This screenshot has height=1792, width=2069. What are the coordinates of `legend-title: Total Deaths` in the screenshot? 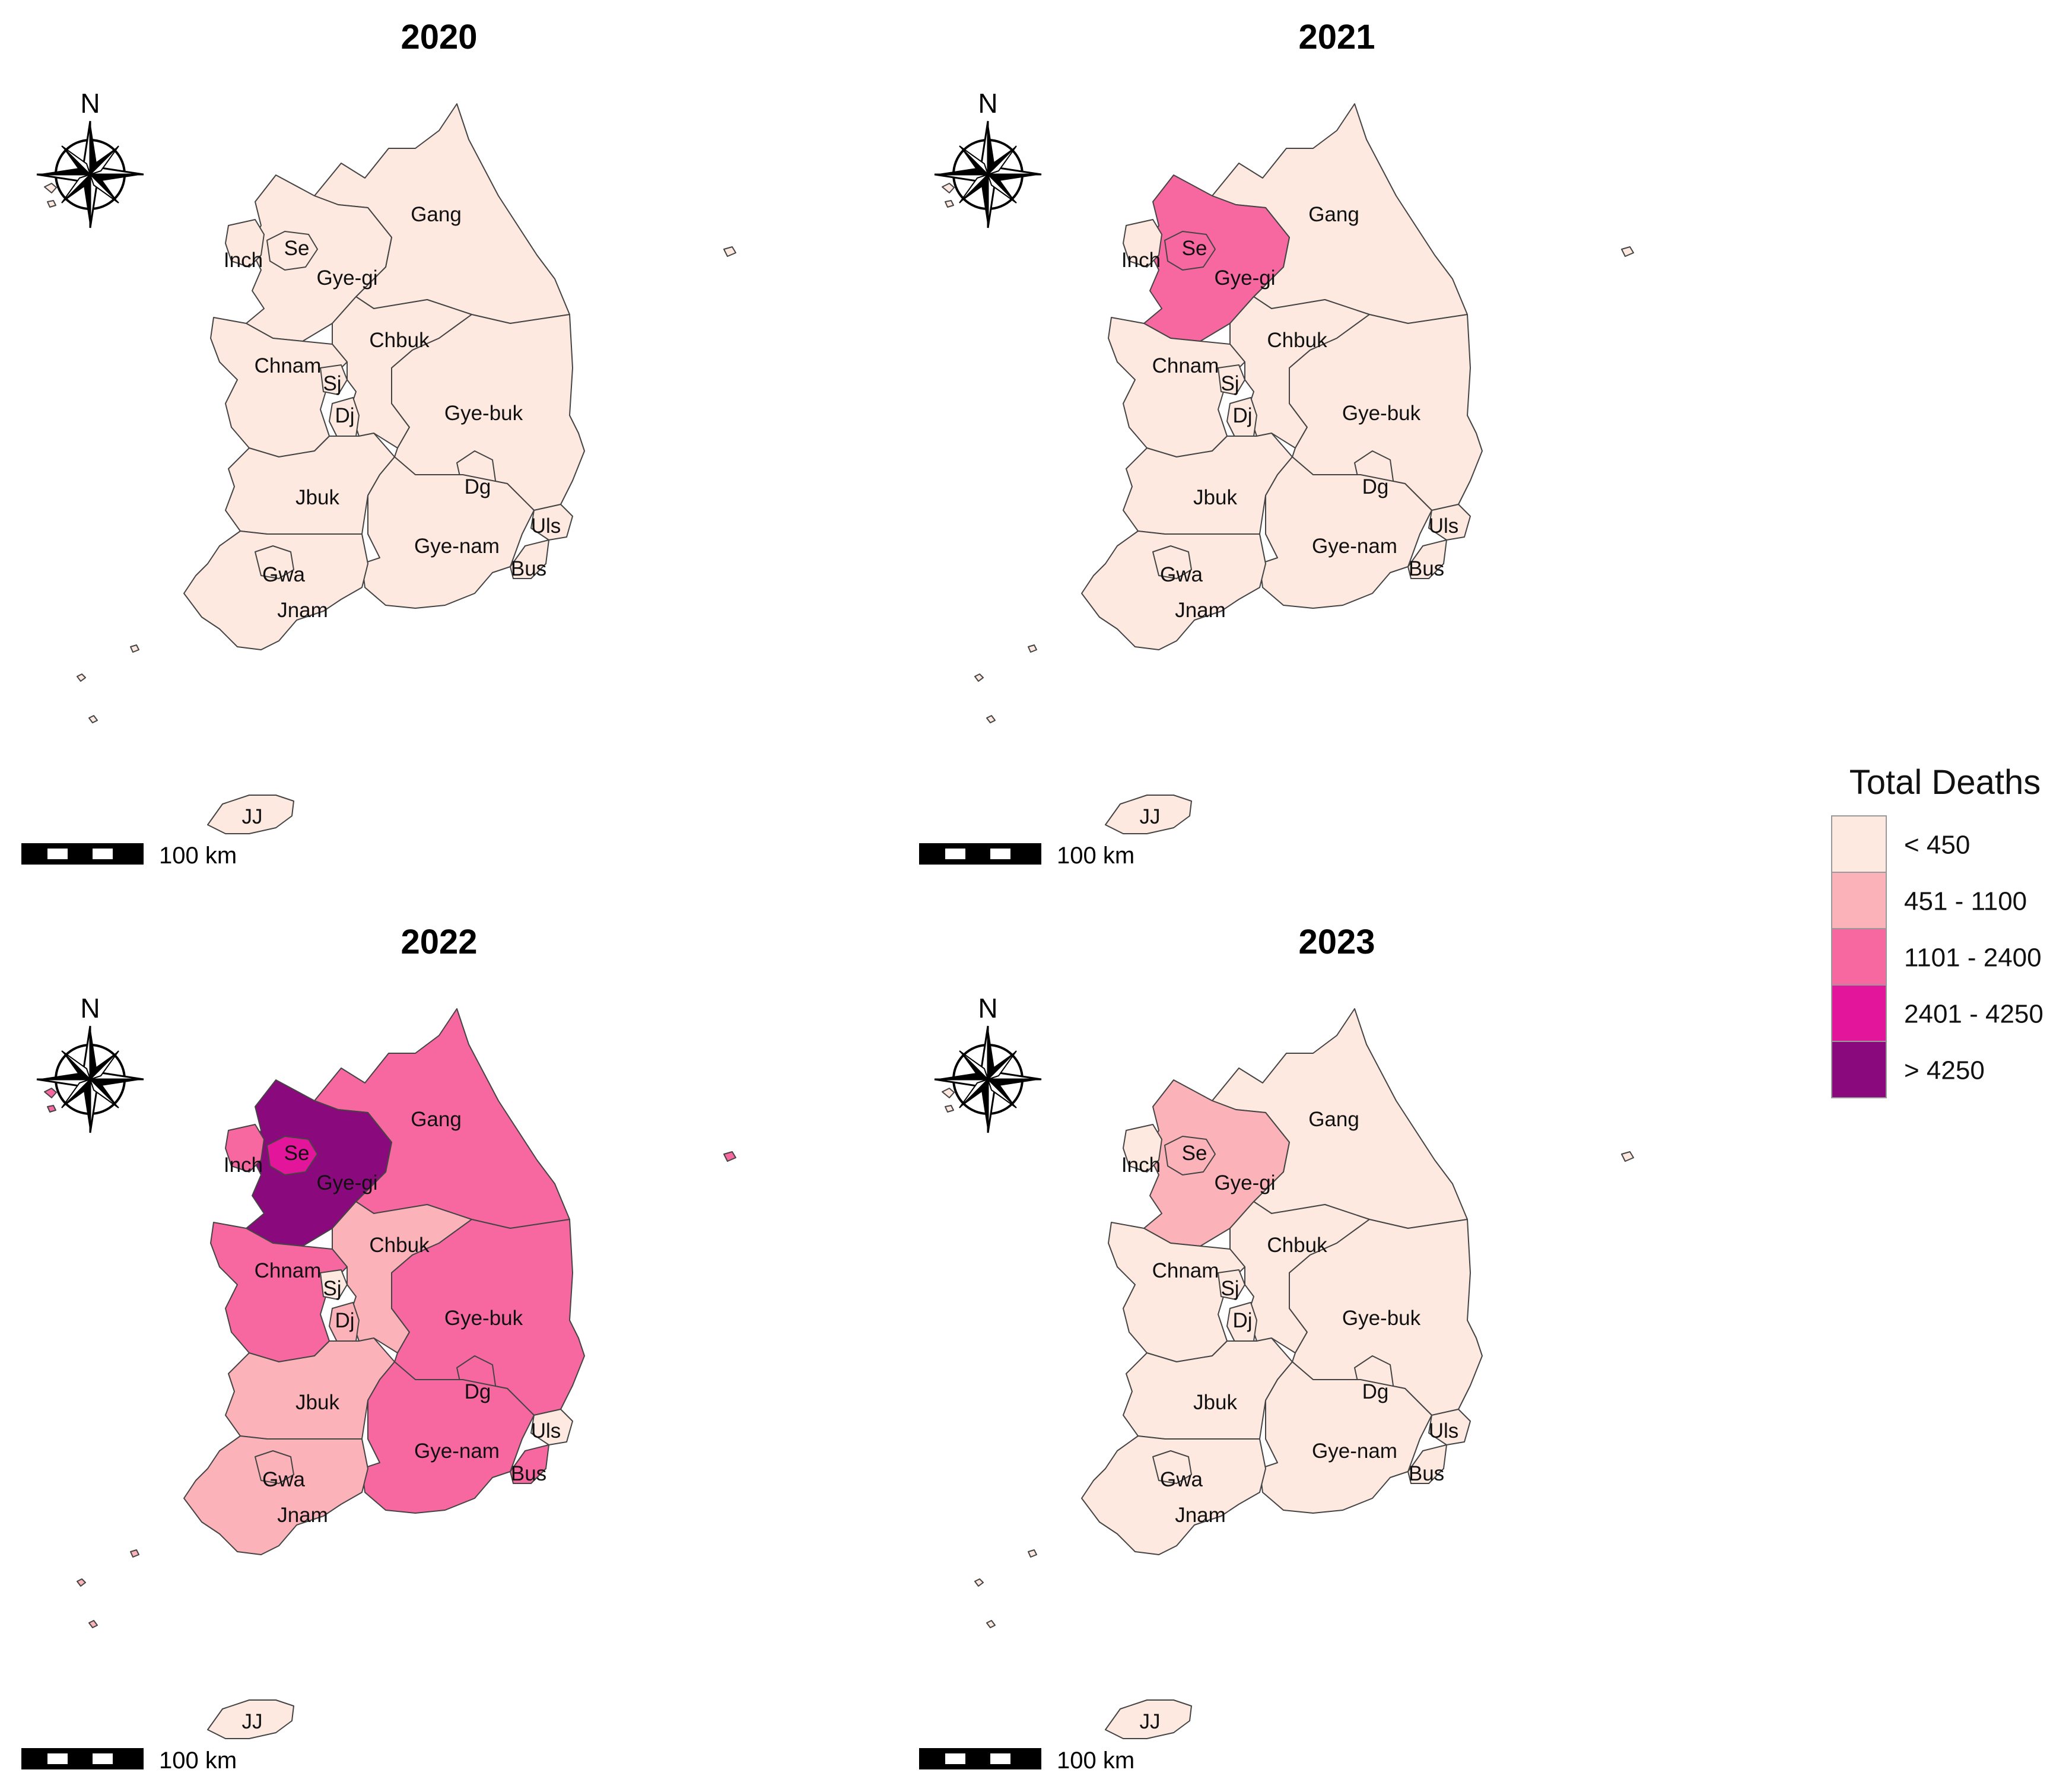 It's located at (1945, 783).